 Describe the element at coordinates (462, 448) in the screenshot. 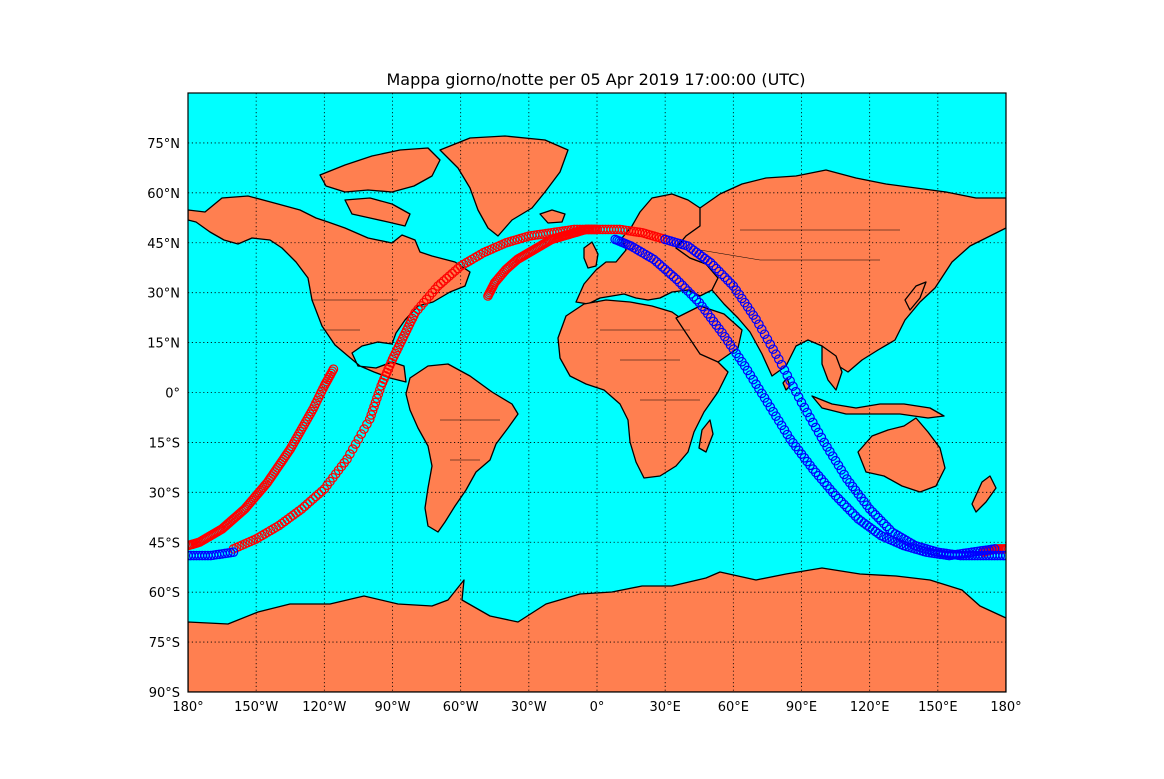

I see `south-america-landmass` at that location.